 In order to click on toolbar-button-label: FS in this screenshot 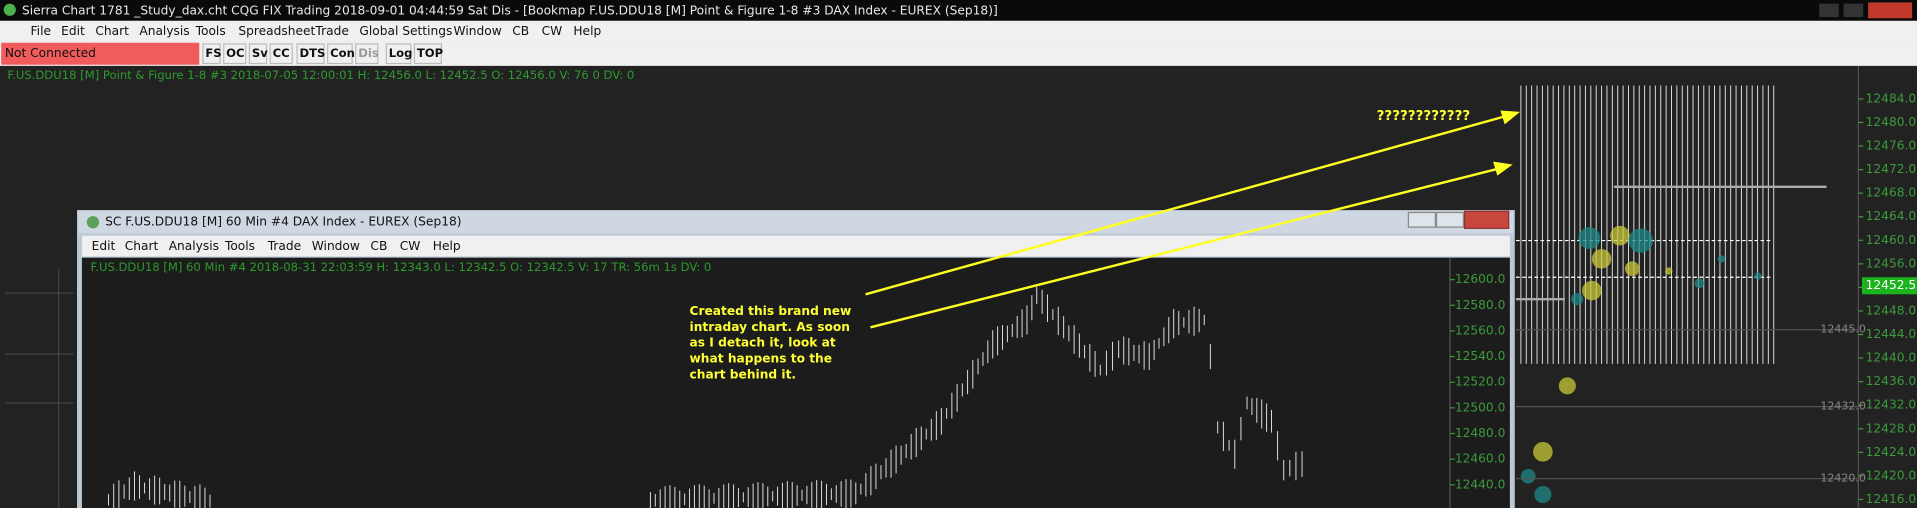, I will do `click(213, 53)`.